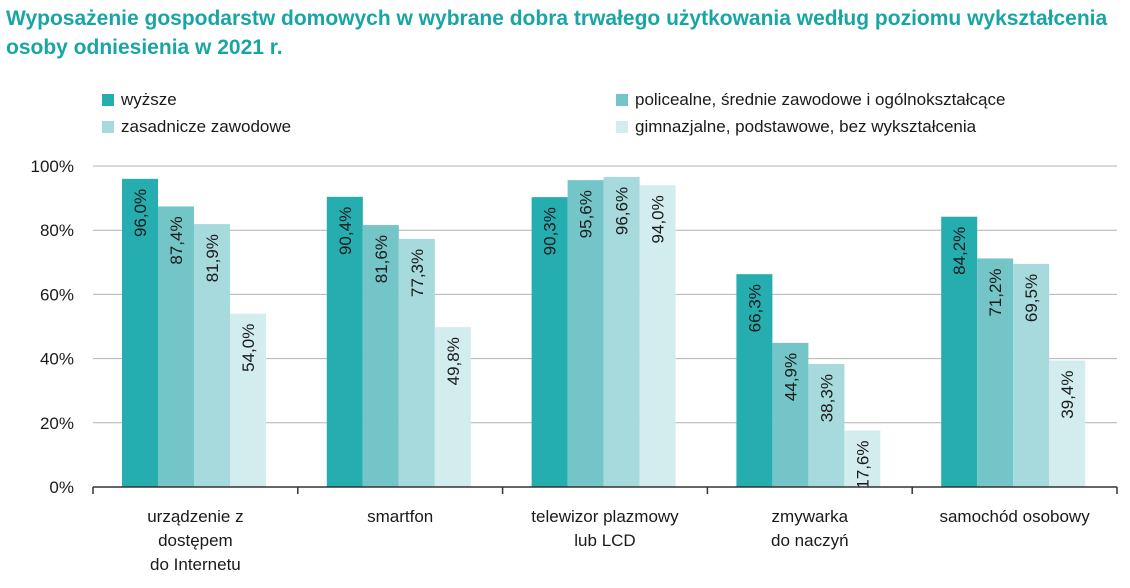  What do you see at coordinates (995, 292) in the screenshot?
I see `bar-value-label: 71,2%` at bounding box center [995, 292].